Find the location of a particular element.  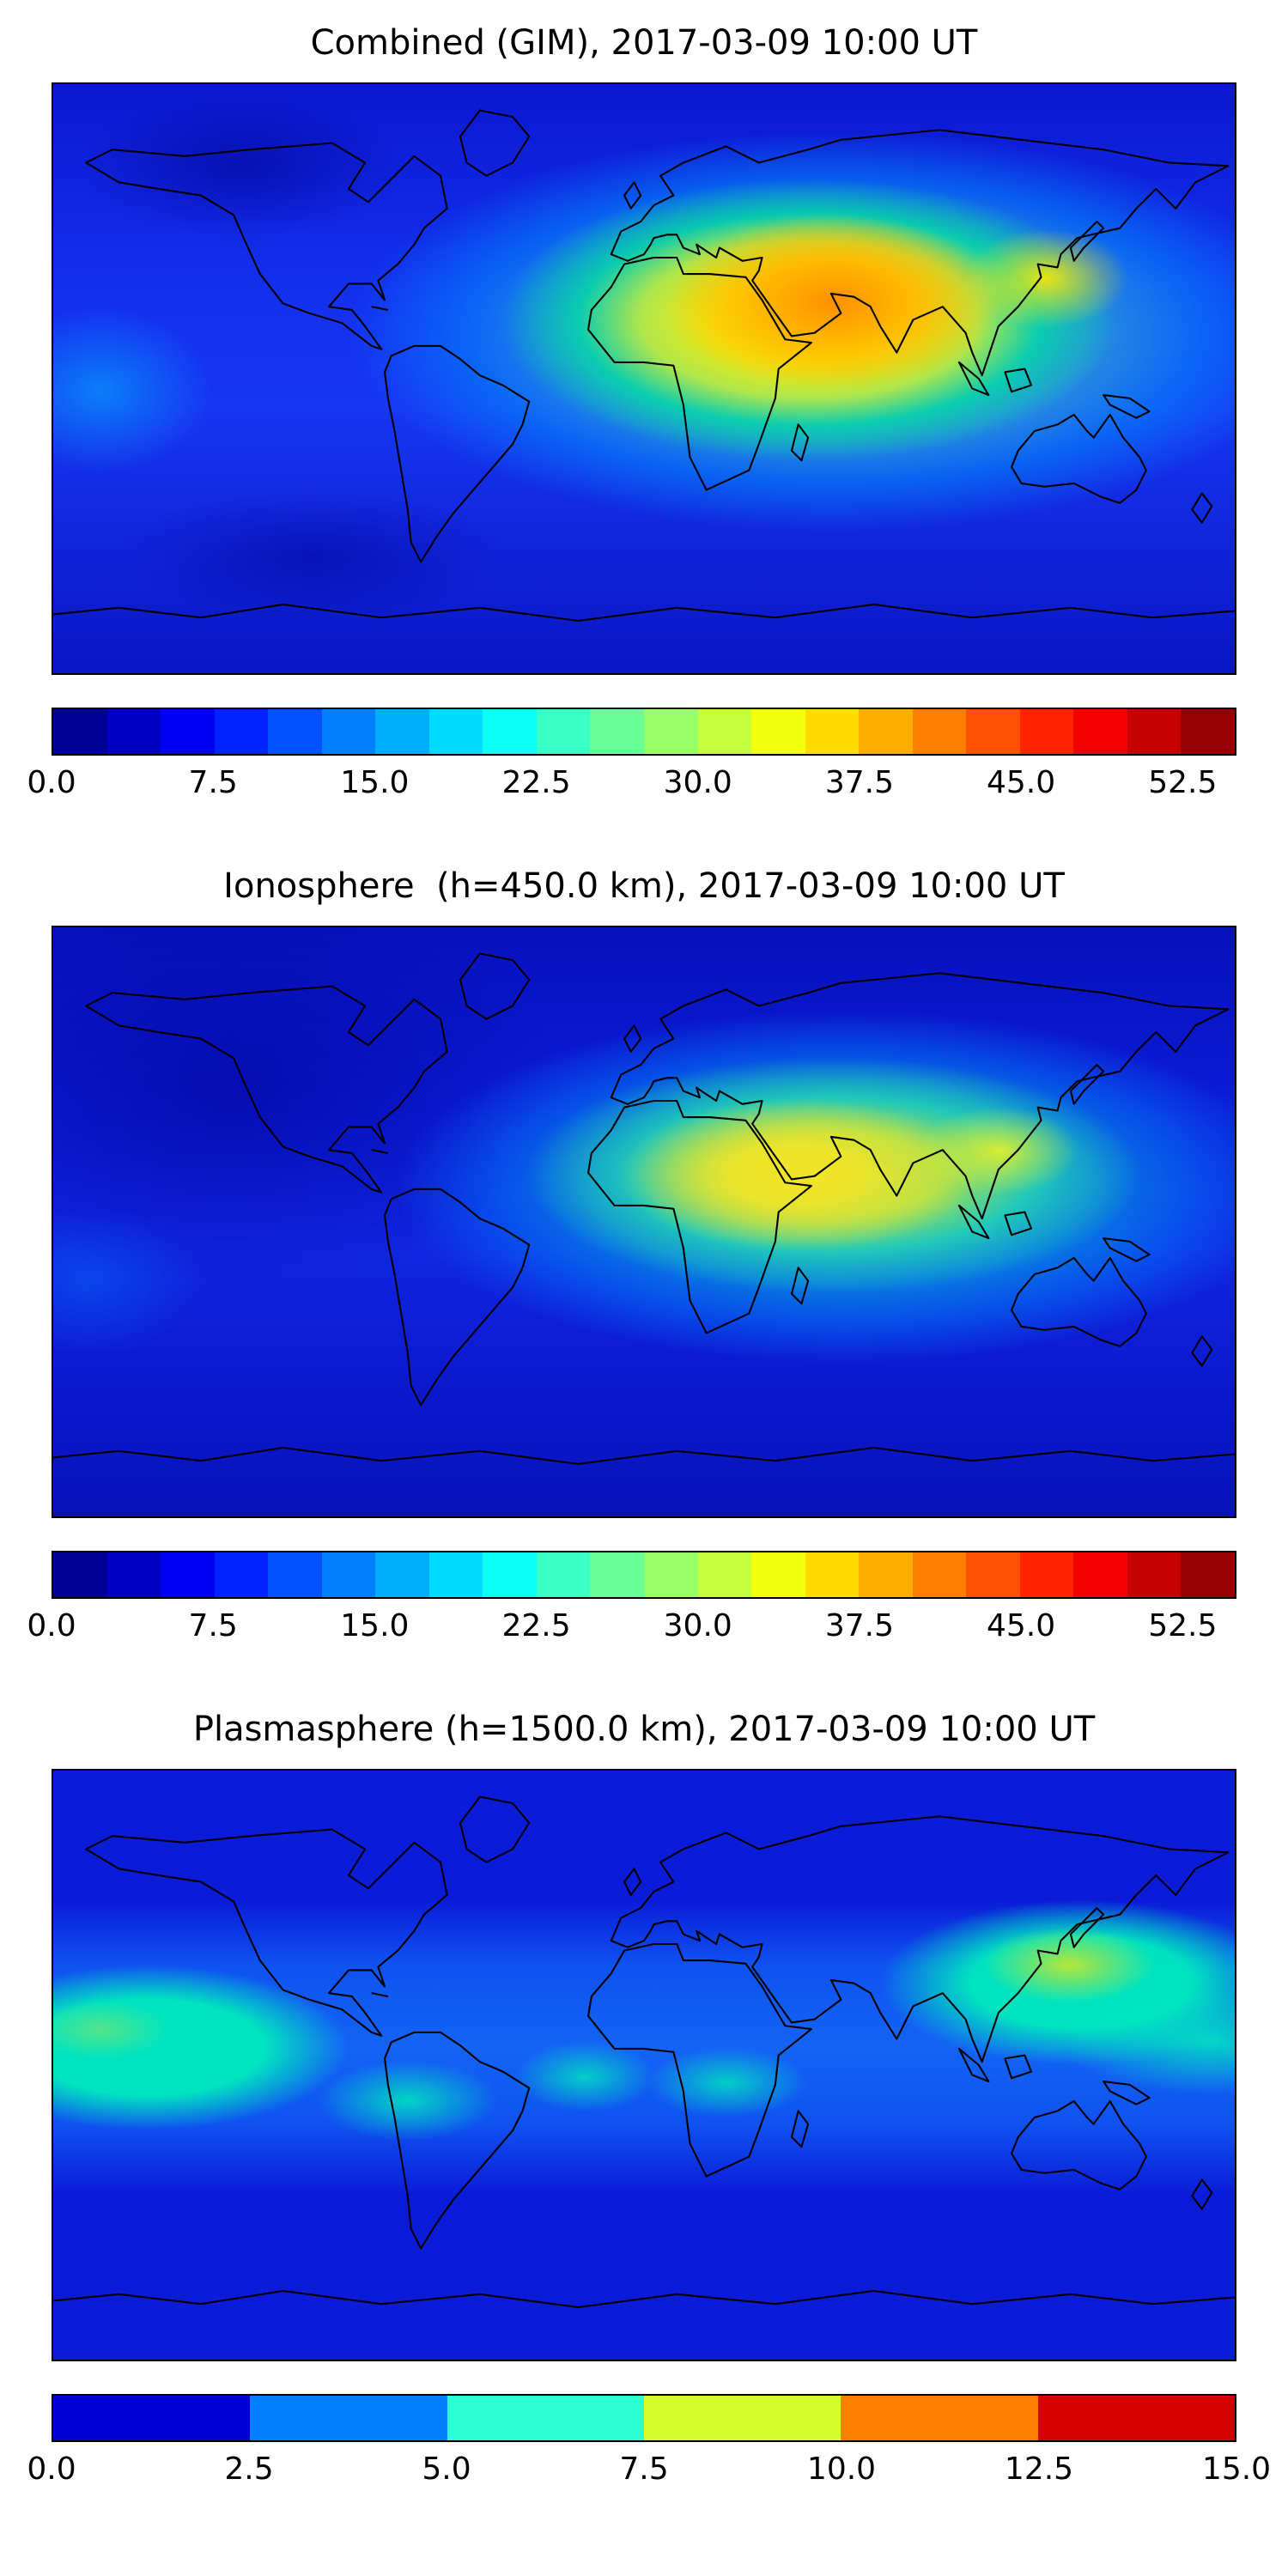

colorbar-tick-label: 12.5 is located at coordinates (1039, 2469).